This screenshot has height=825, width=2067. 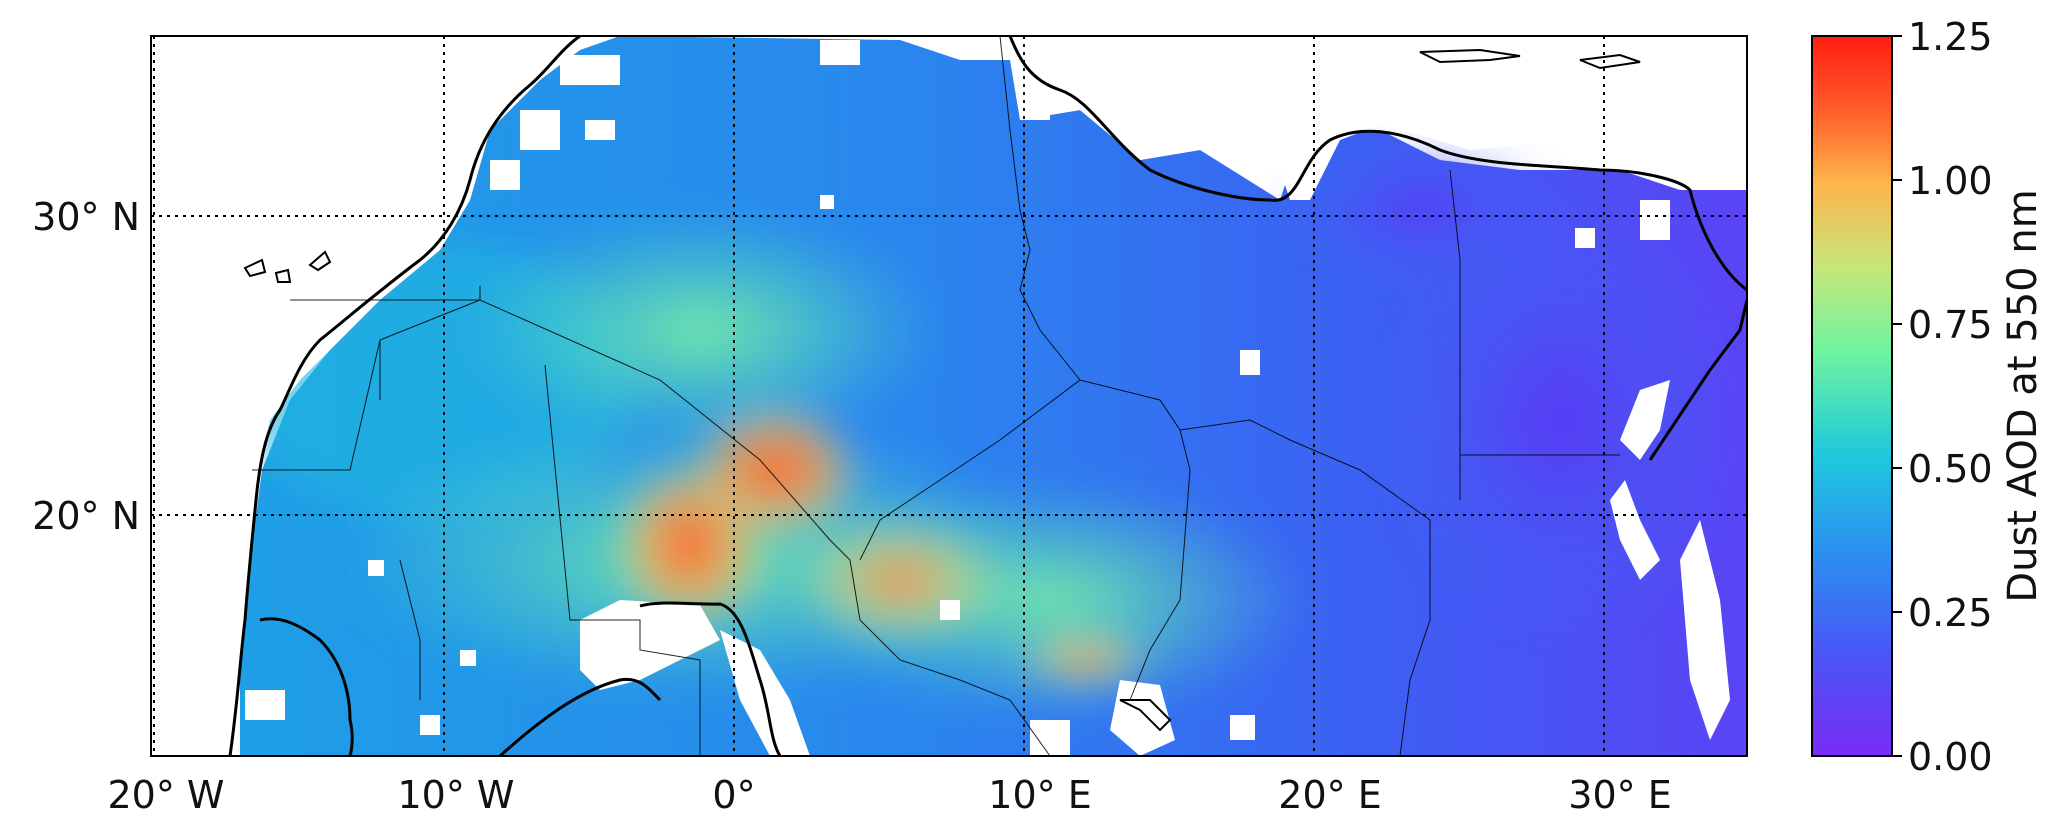 I want to click on lat-tick-labels: 30° N 20° N, so click(x=86, y=366).